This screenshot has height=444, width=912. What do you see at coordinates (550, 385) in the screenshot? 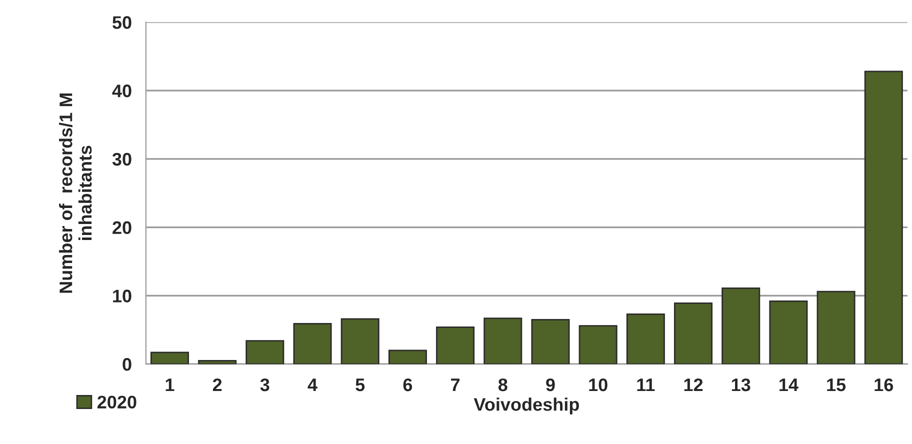
I see `x-tick-label: 9` at bounding box center [550, 385].